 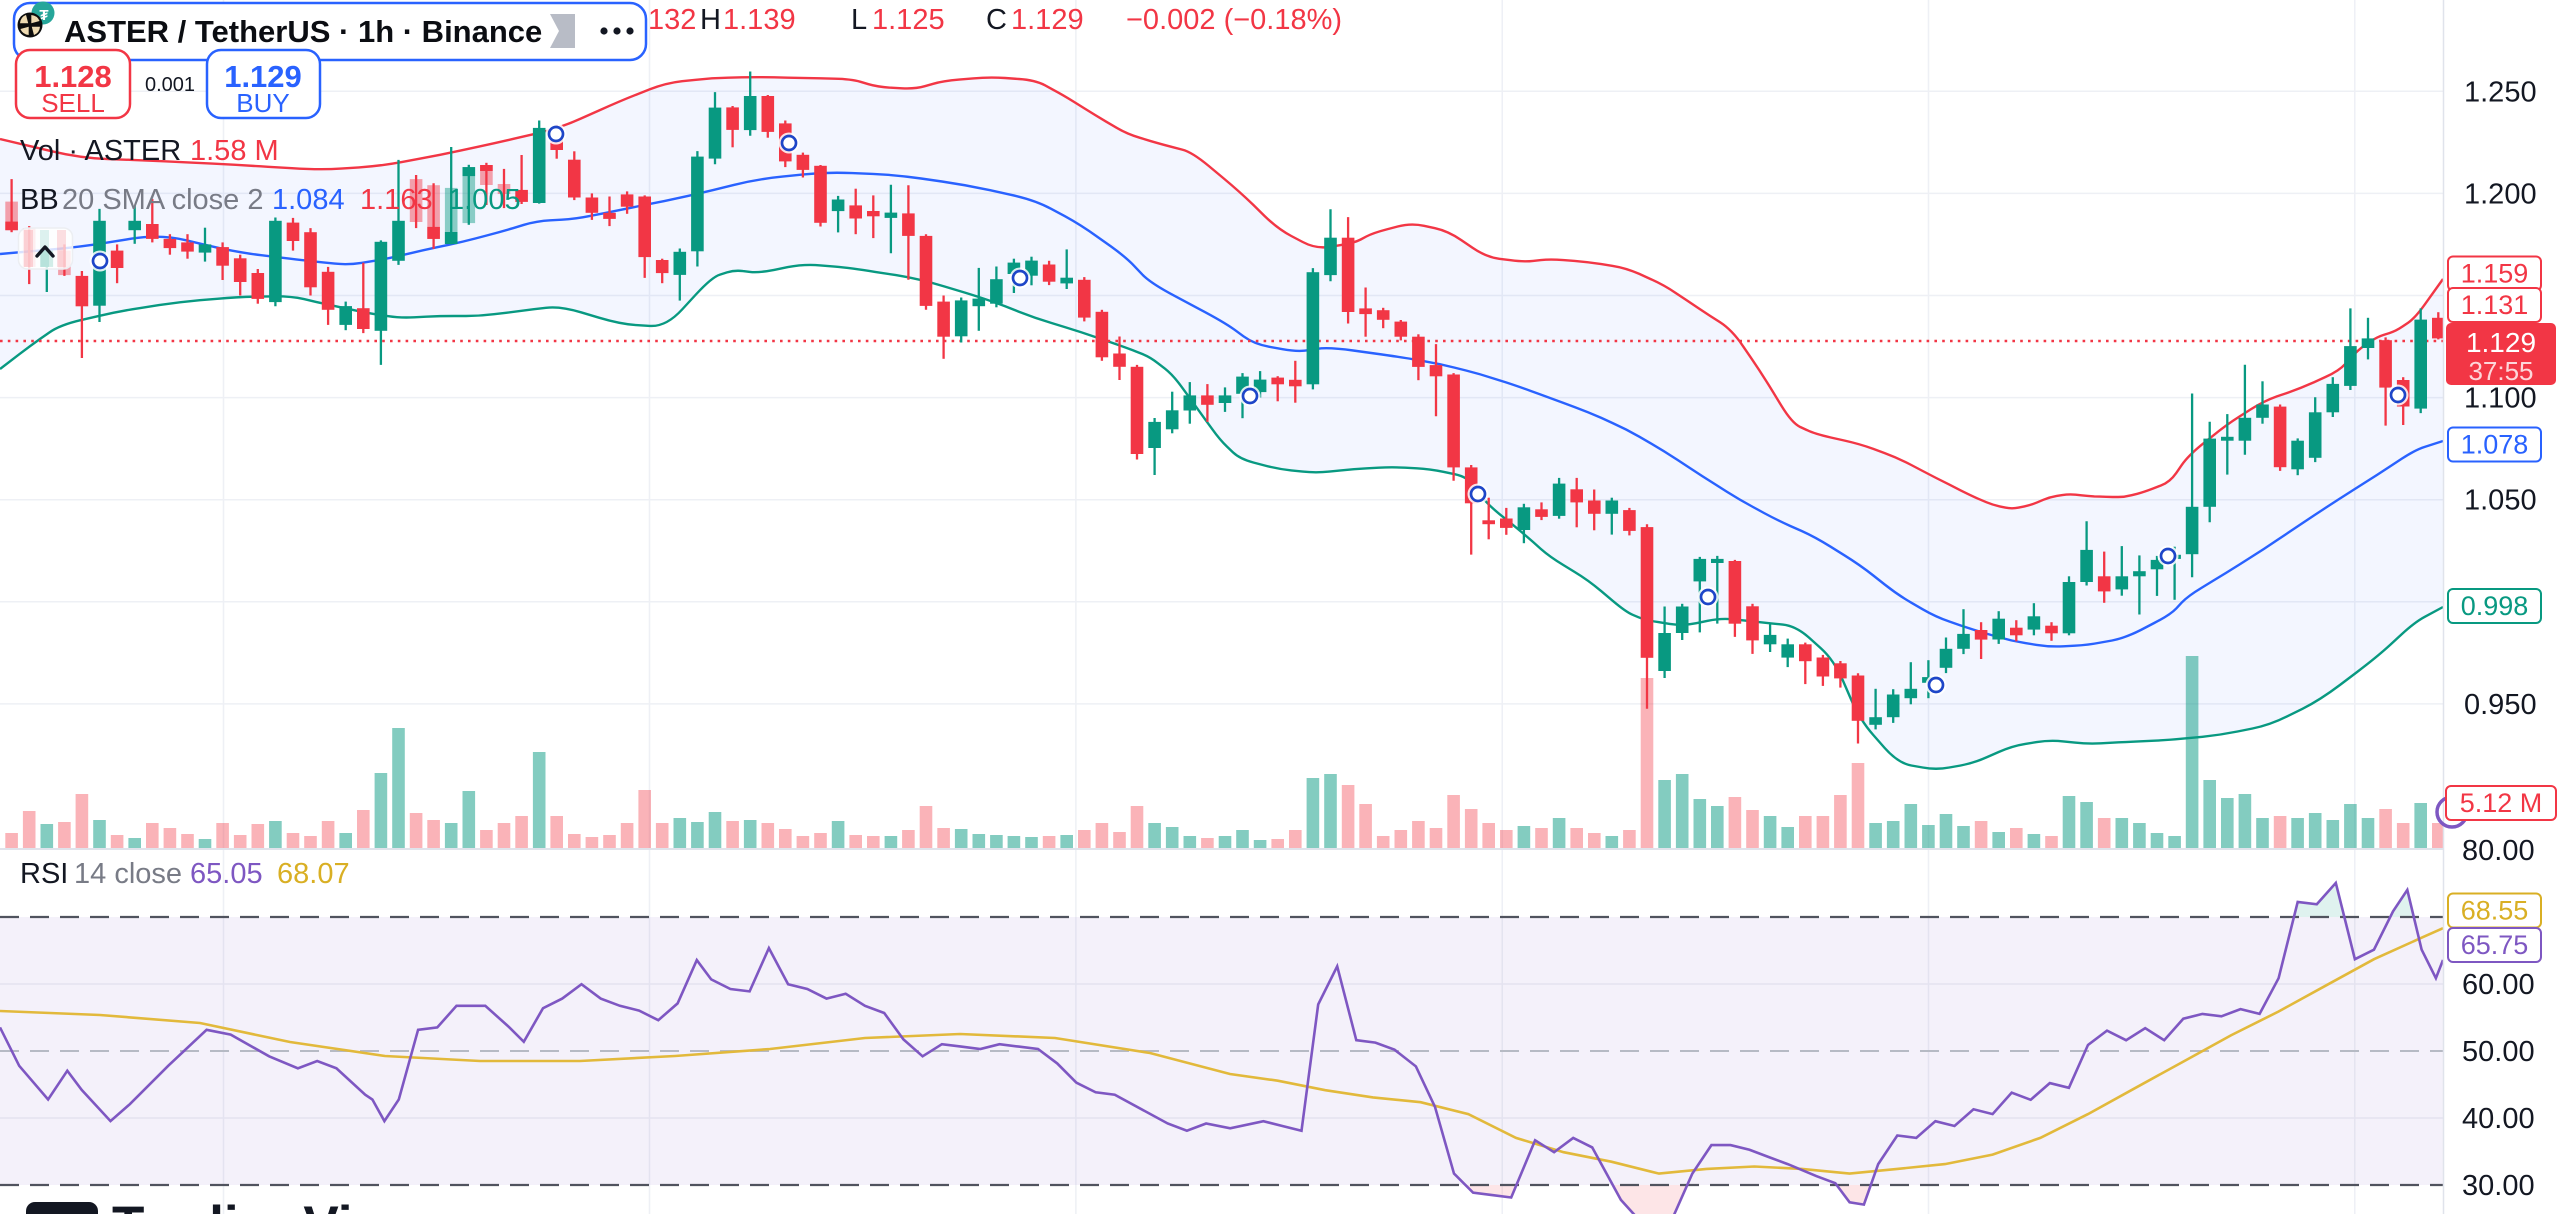 What do you see at coordinates (313, 874) in the screenshot?
I see `svg-text: 68.07` at bounding box center [313, 874].